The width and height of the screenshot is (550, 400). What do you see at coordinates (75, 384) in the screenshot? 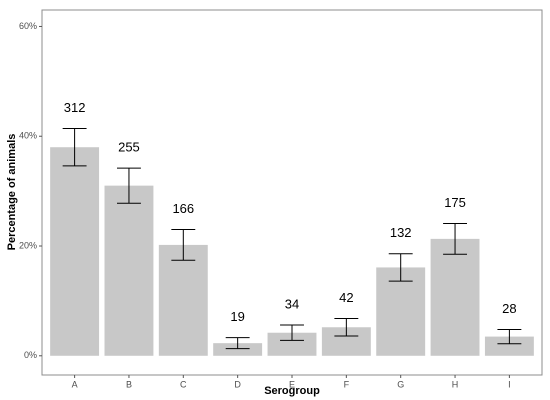
I see `x-tick-label: A` at bounding box center [75, 384].